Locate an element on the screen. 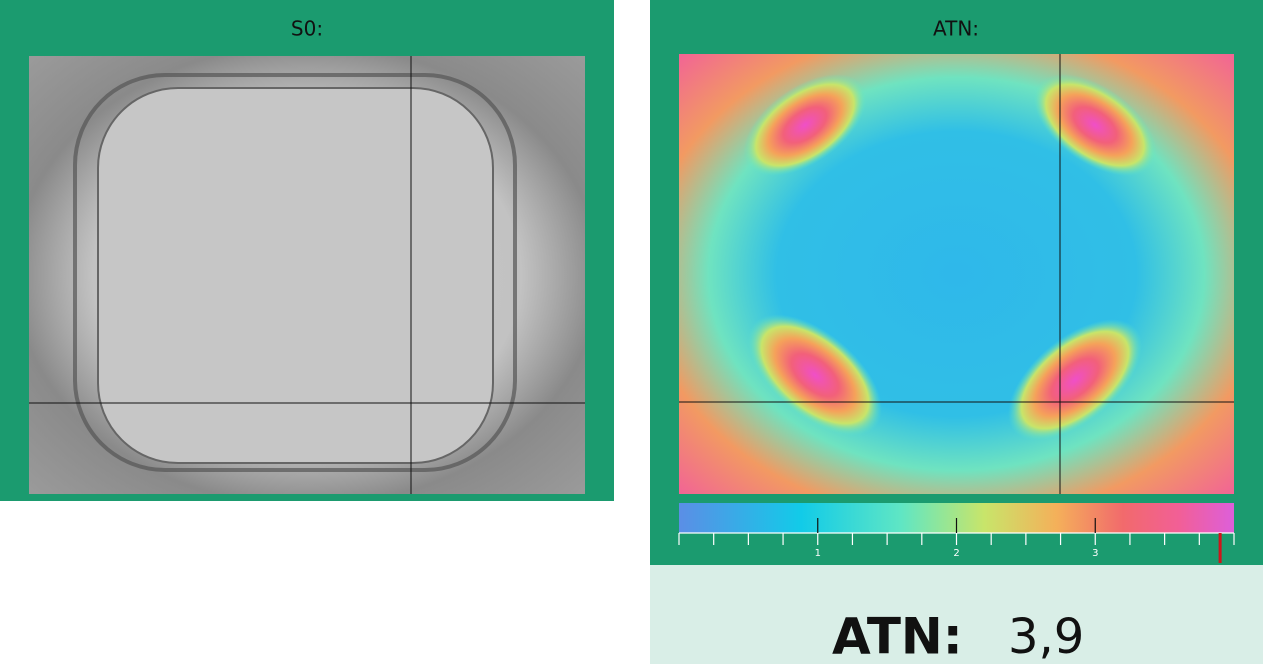 Image resolution: width=1263 pixels, height=664 pixels. panel-title: S0: is located at coordinates (307, 29).